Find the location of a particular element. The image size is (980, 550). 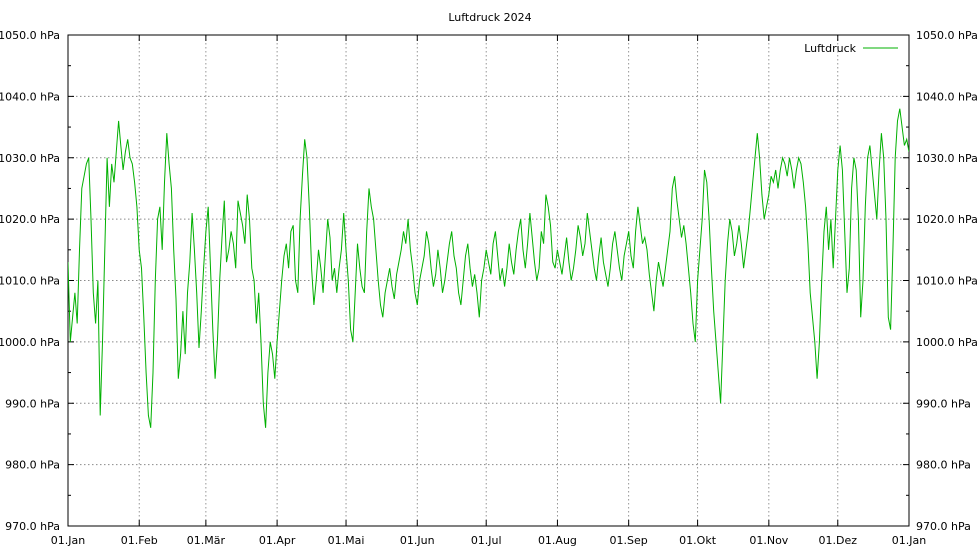

x-tick-label: 01.Okt is located at coordinates (698, 540).